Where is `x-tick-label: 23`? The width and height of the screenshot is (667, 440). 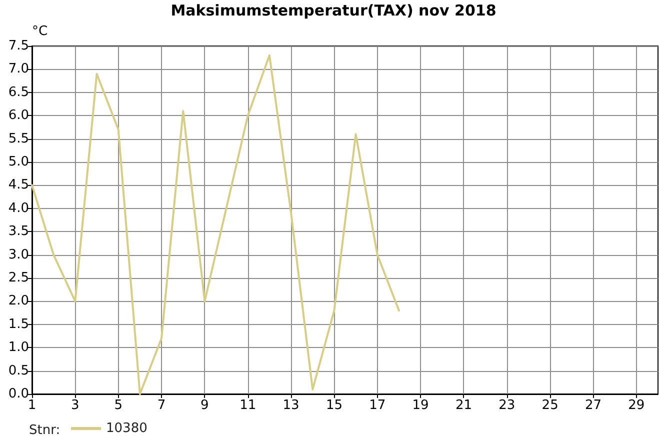 x-tick-label: 23 is located at coordinates (507, 405).